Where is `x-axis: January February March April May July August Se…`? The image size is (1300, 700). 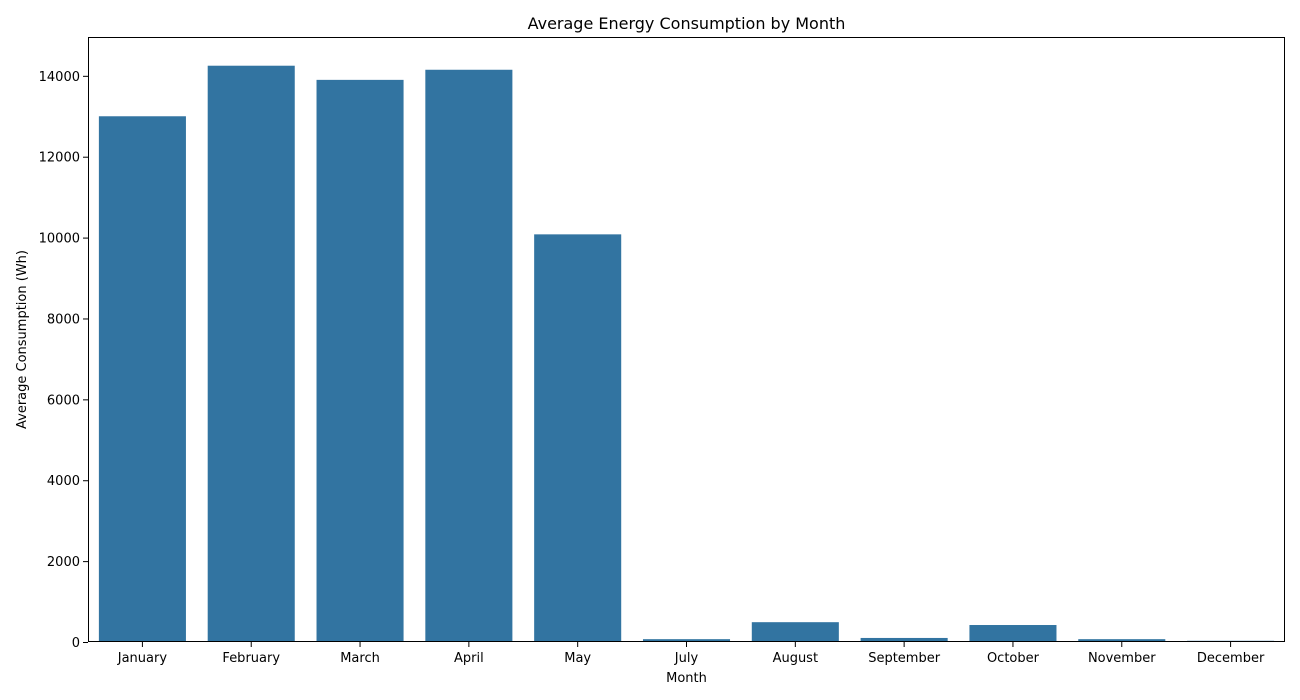 x-axis: January February March April May July August Se… is located at coordinates (691, 654).